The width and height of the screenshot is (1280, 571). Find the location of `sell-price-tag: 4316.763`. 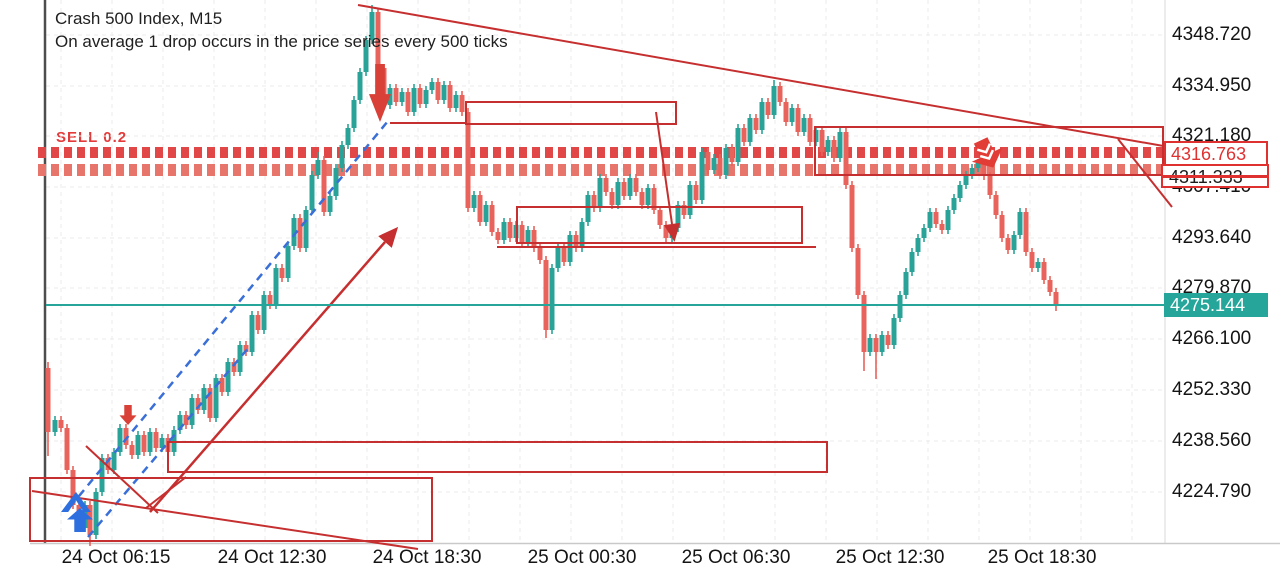

sell-price-tag: 4316.763 is located at coordinates (1216, 153).